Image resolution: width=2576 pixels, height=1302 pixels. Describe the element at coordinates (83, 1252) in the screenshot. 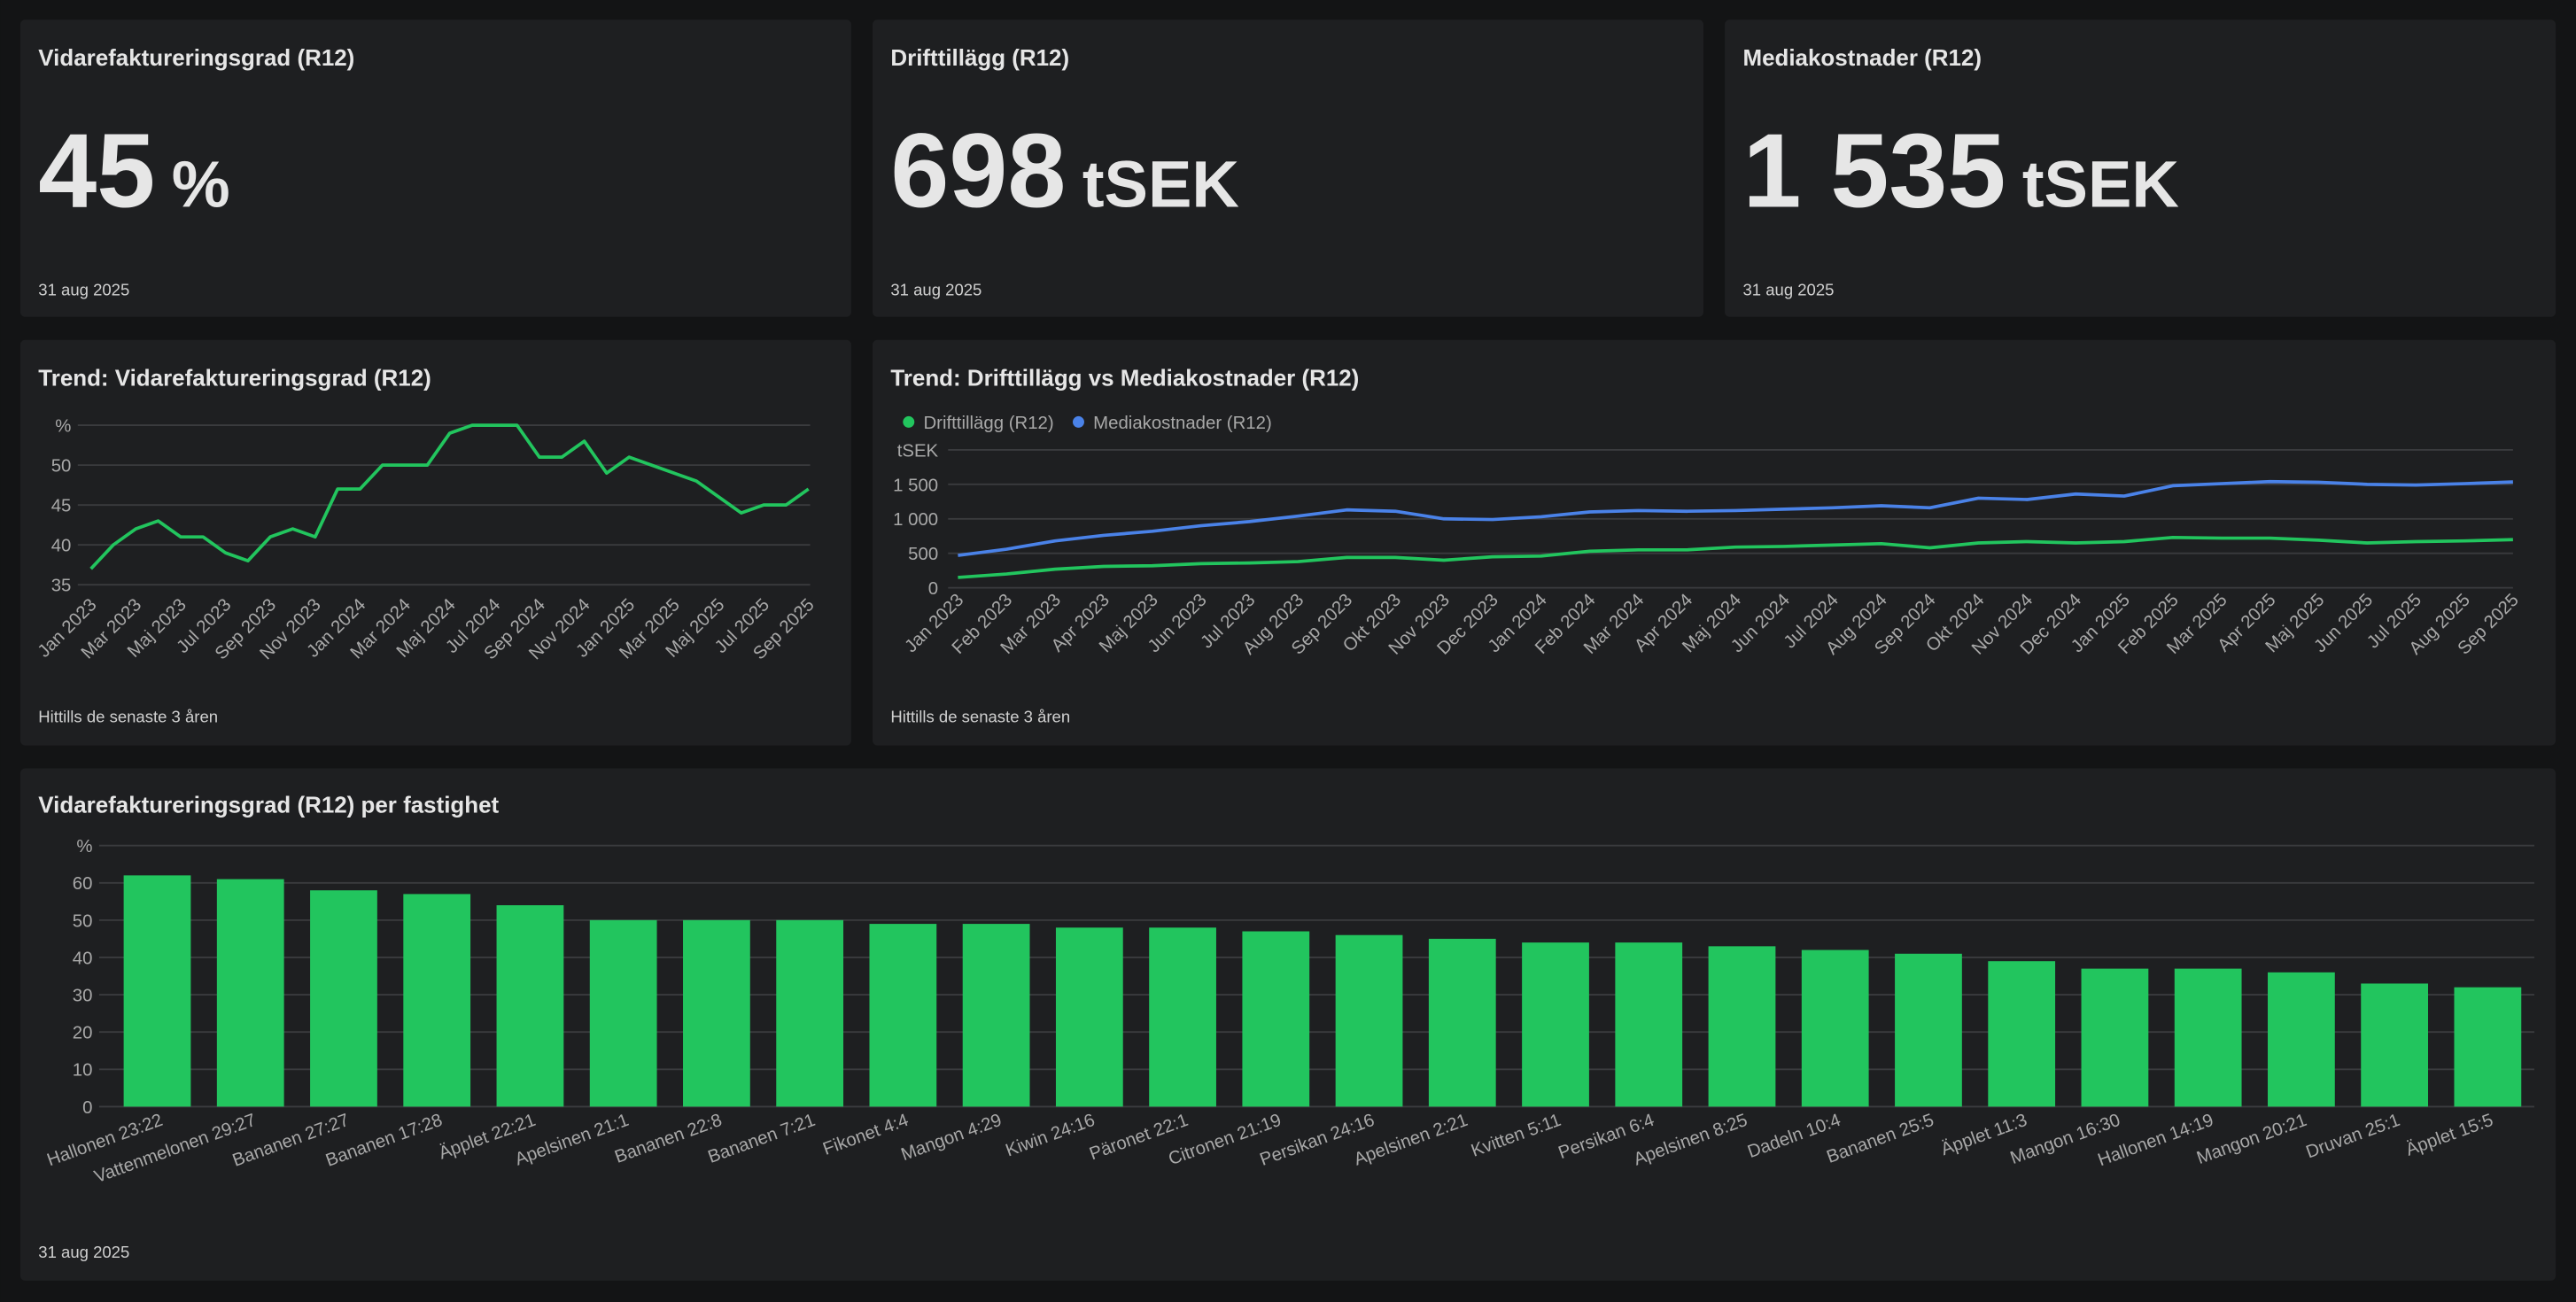

I see `chart-footnote: 31 aug 2025` at that location.